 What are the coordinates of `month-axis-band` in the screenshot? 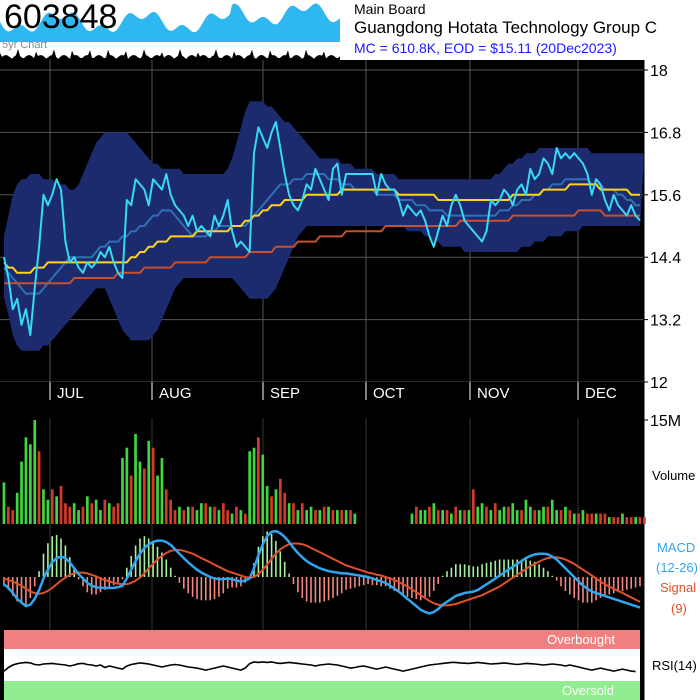 It's located at (322, 392).